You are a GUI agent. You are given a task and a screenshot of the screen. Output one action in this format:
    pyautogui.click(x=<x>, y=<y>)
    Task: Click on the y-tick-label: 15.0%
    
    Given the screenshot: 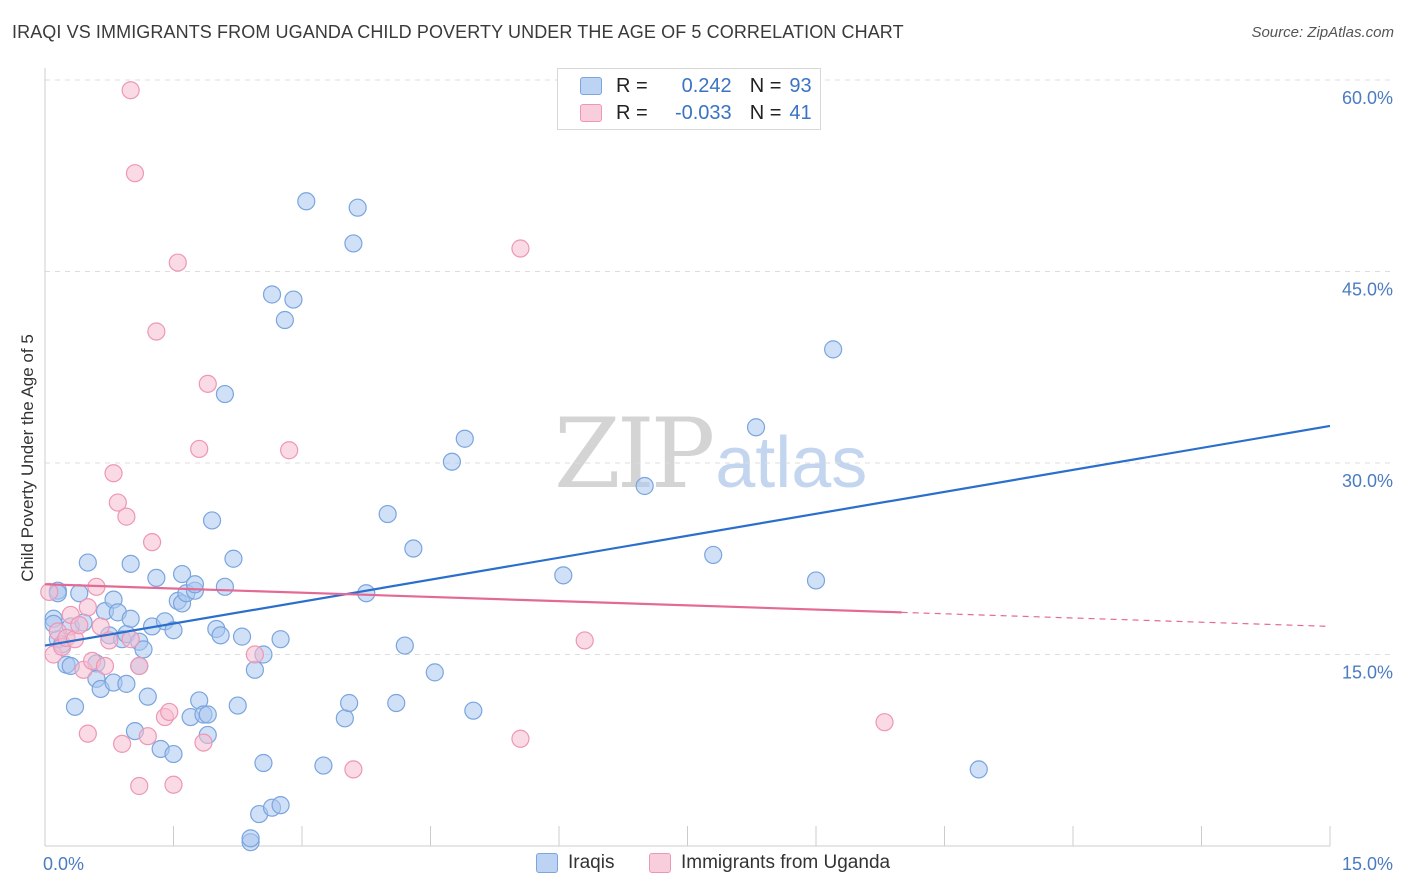 What is the action you would take?
    pyautogui.click(x=1367, y=673)
    